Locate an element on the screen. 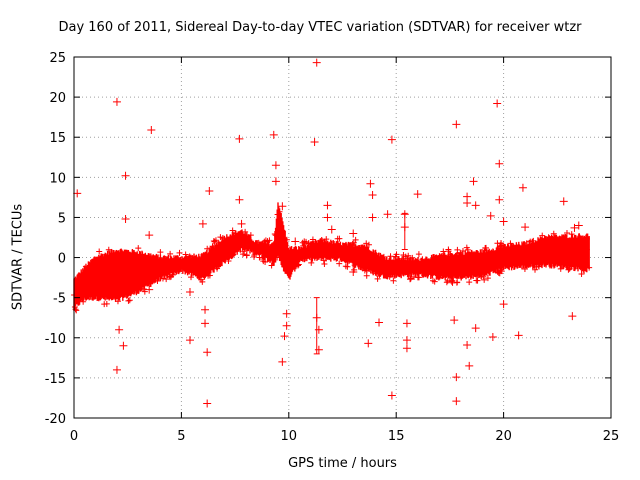 The width and height of the screenshot is (640, 480). y-axis-label: SDTVAR / TECUs is located at coordinates (18, 257).